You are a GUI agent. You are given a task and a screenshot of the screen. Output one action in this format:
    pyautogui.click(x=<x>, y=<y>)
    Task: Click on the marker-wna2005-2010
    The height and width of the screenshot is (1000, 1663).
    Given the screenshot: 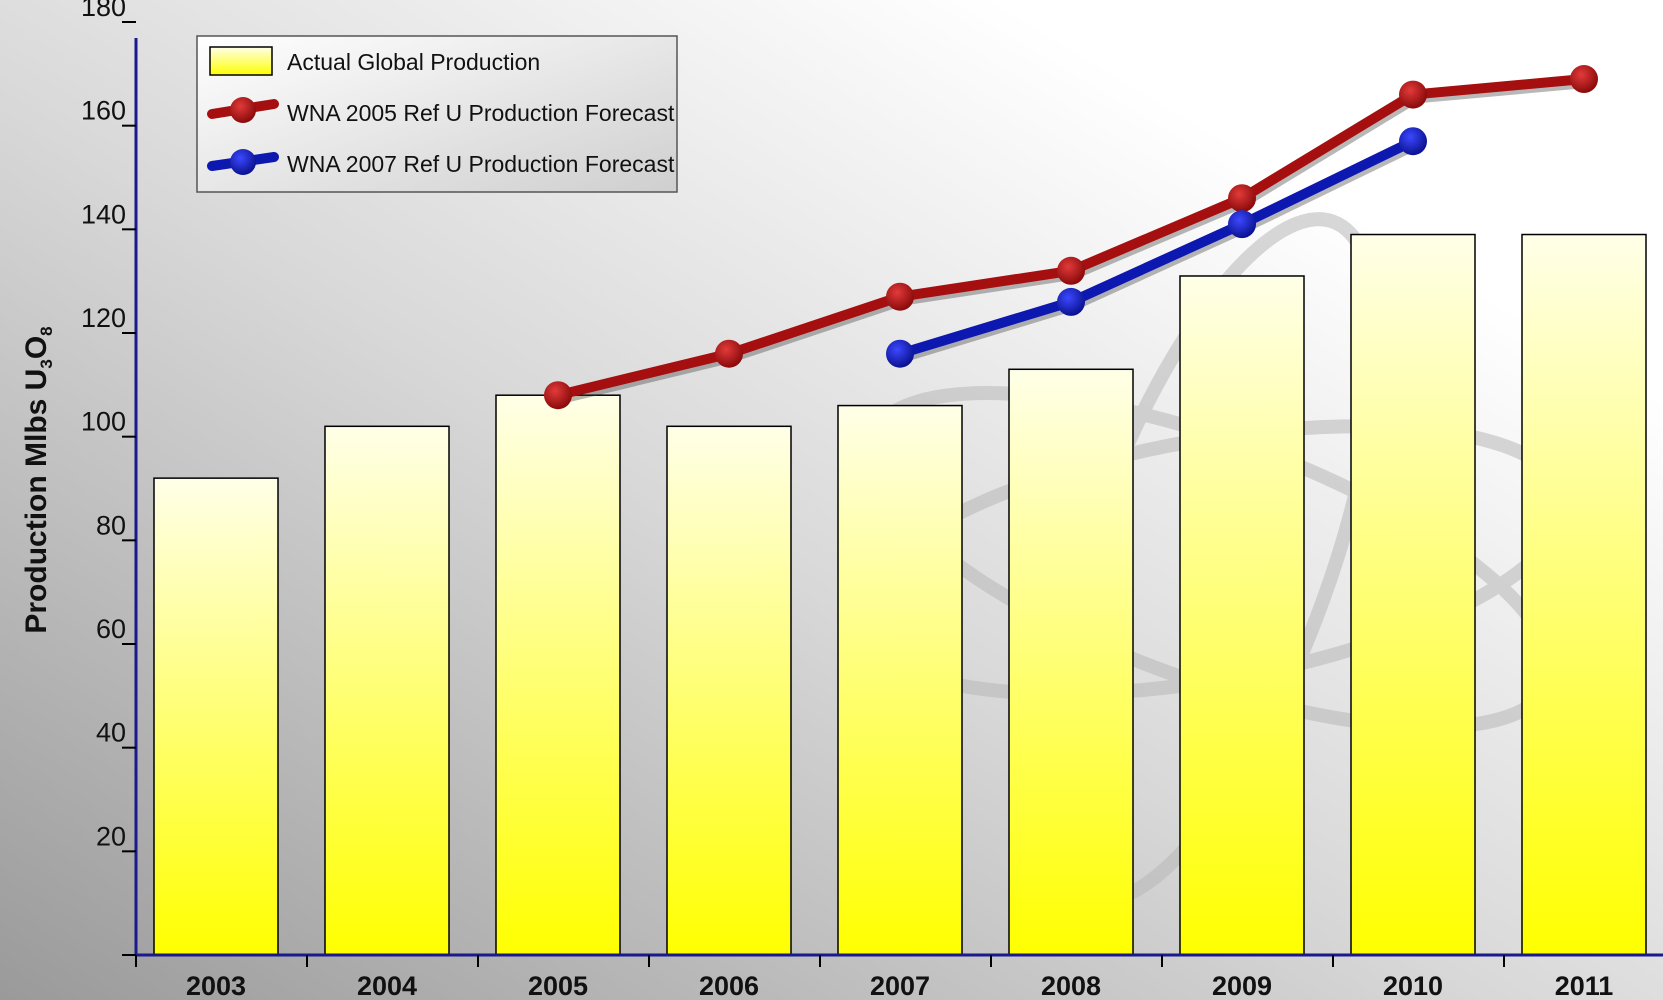 What is the action you would take?
    pyautogui.click(x=1413, y=94)
    